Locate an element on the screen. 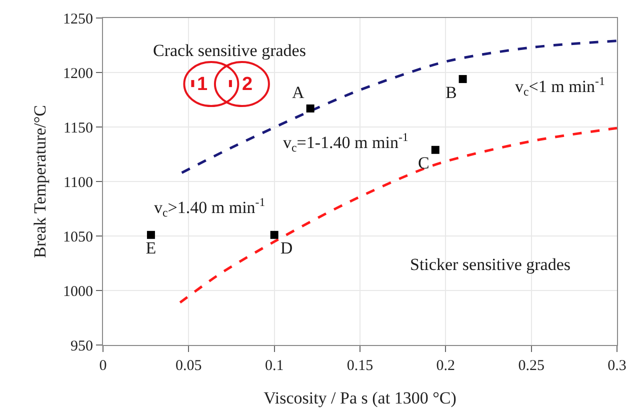  y-tick-label: 1200 is located at coordinates (78, 74).